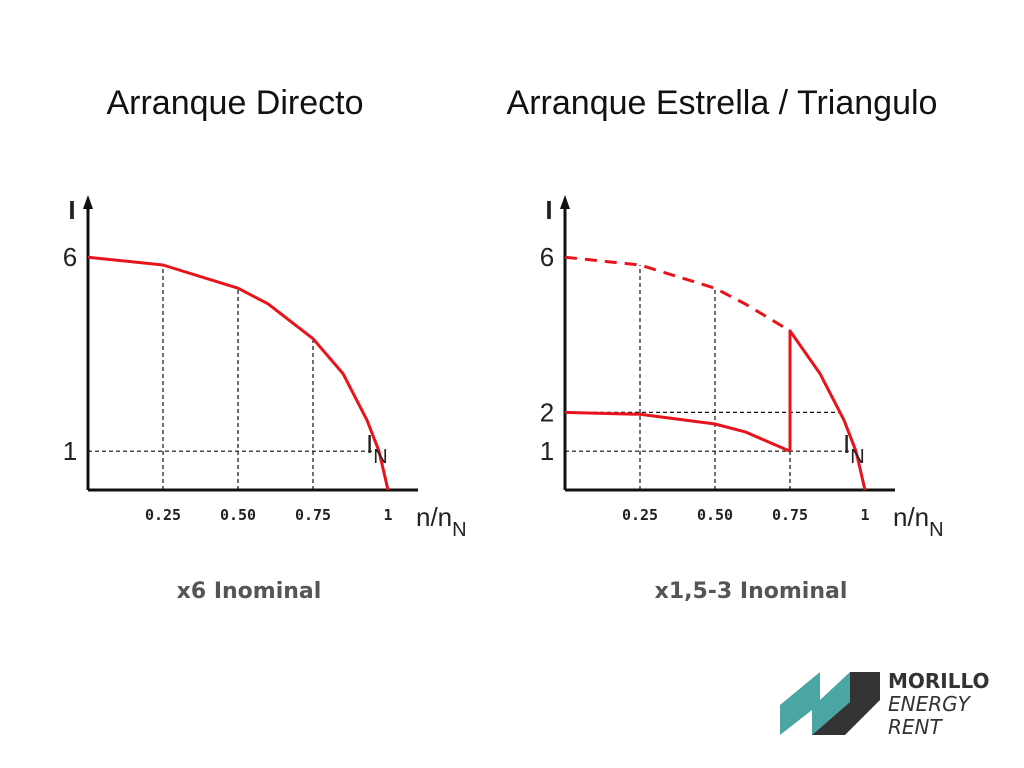 The image size is (1024, 768). I want to click on y-tick-label: 2, so click(547, 412).